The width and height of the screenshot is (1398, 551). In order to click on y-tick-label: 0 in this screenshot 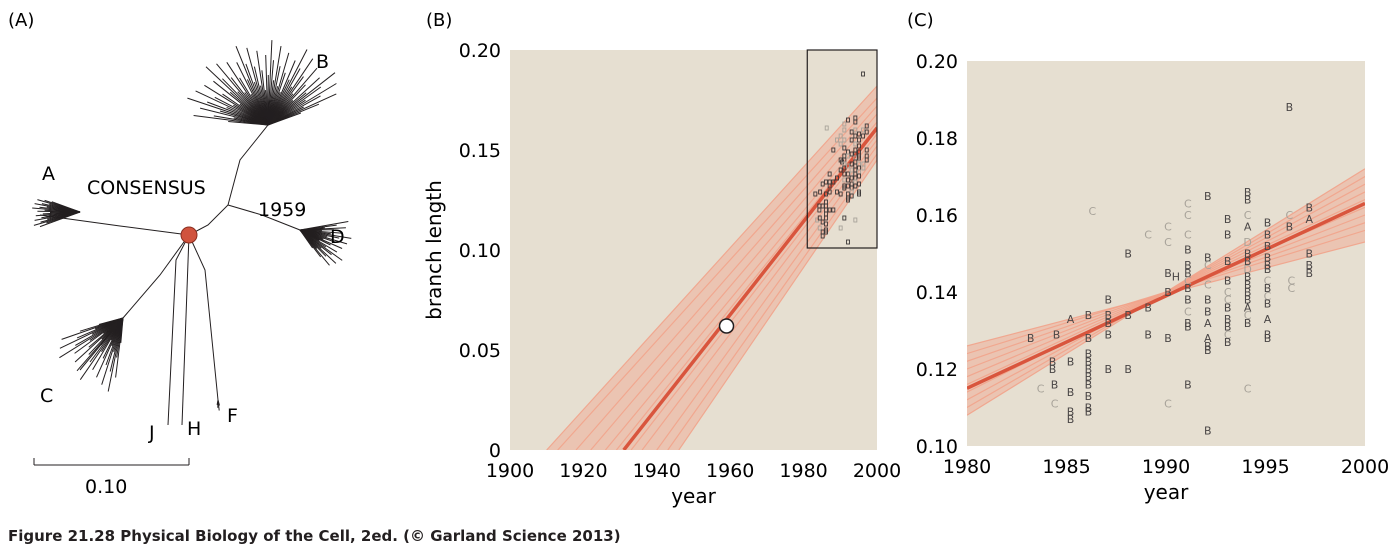, I will do `click(495, 451)`.